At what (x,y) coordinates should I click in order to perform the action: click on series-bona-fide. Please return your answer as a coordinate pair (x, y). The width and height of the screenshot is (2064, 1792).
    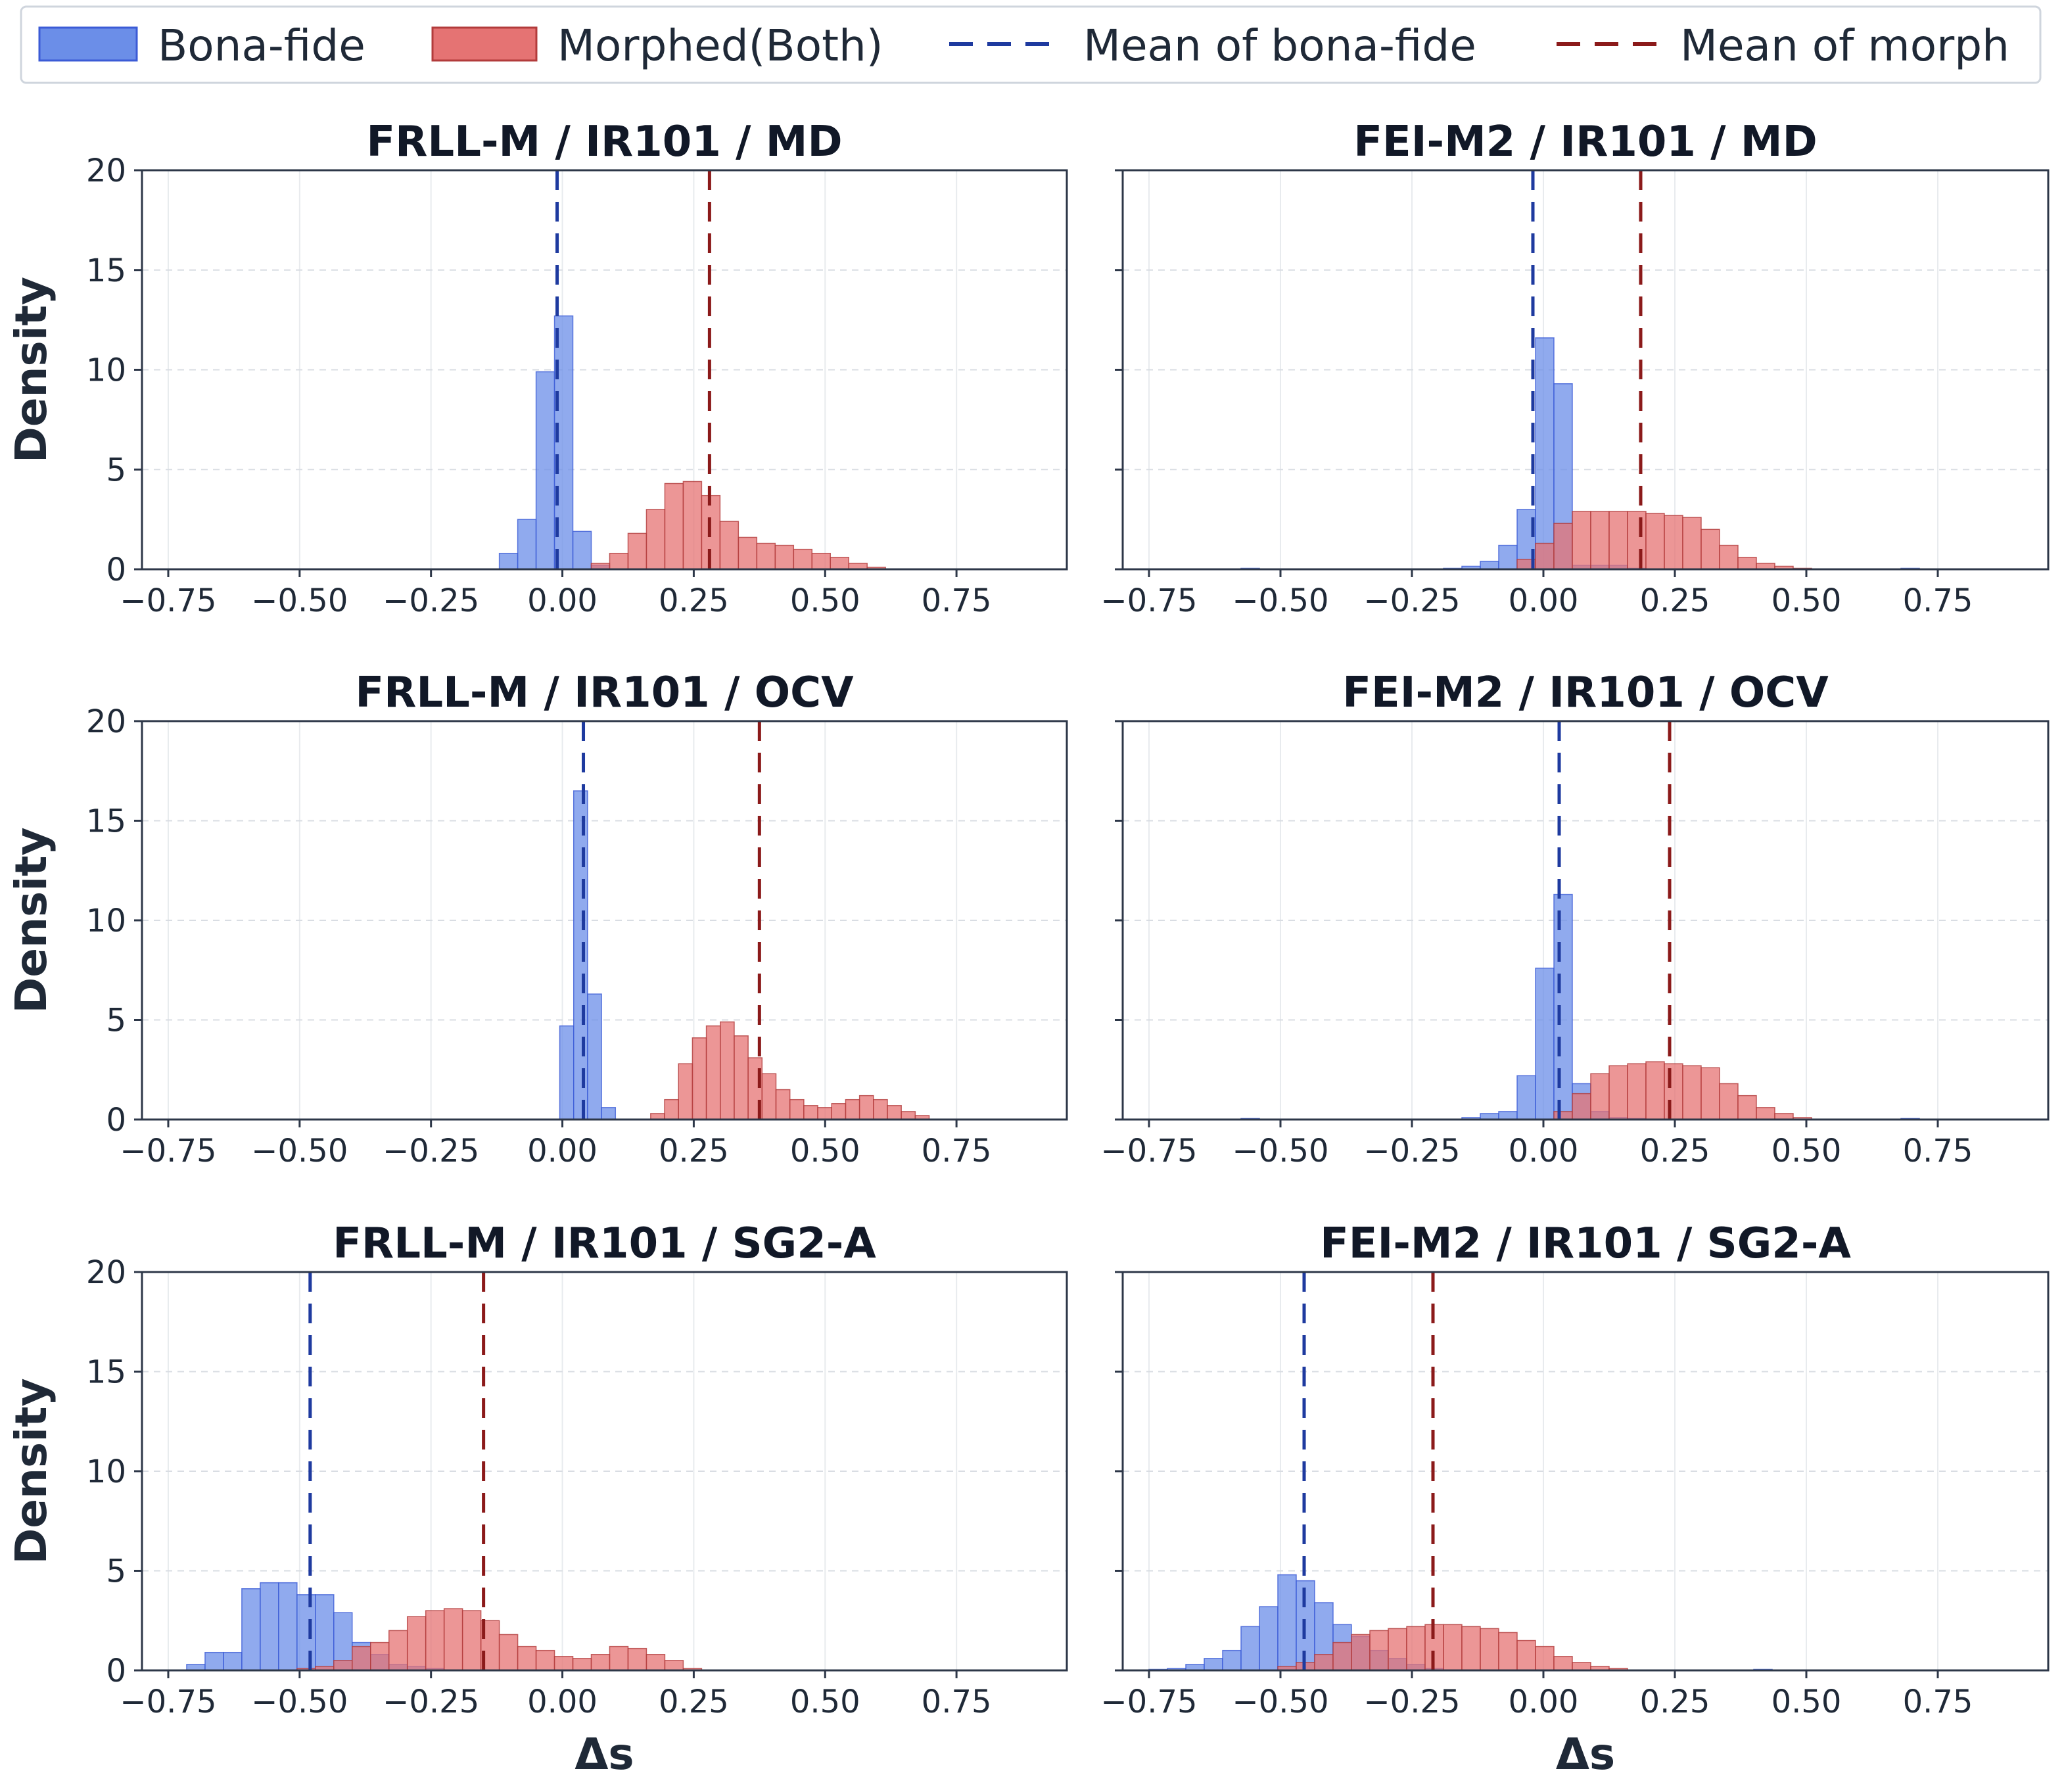
    Looking at the image, I should click on (554, 442).